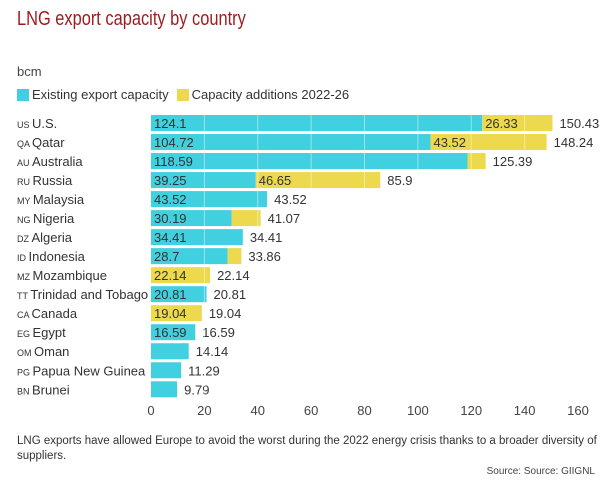  Describe the element at coordinates (513, 161) in the screenshot. I see `total-label: 125.39` at that location.